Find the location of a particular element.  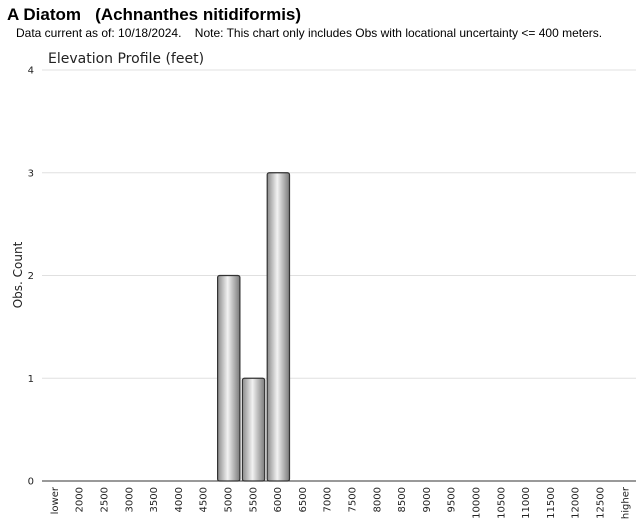

x-tick-label: 3500 is located at coordinates (154, 499).